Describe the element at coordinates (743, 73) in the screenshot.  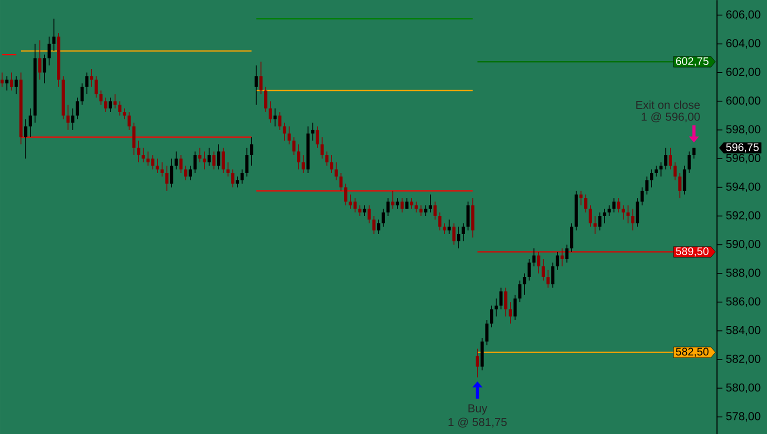
I see `y-tick-label: 602,00` at that location.